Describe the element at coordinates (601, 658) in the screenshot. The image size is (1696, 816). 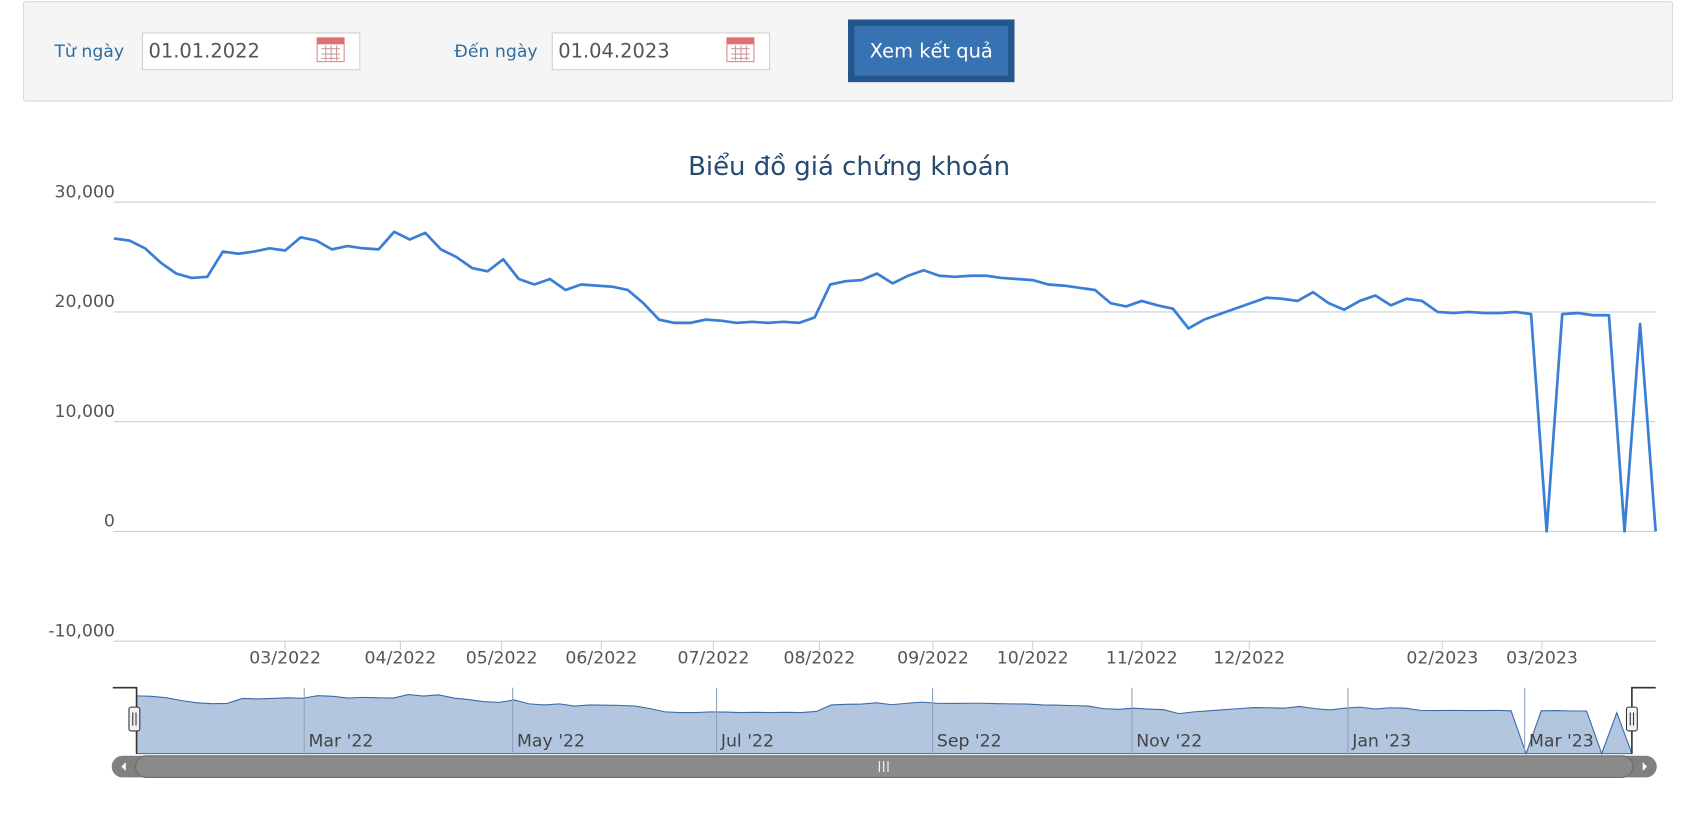
I see `x-tick-label: 06/2022` at that location.